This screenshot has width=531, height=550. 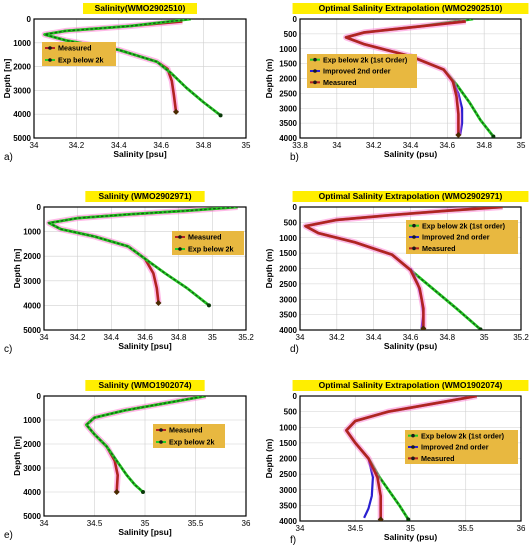 I want to click on x-tick-label: 35.5, so click(x=196, y=523).